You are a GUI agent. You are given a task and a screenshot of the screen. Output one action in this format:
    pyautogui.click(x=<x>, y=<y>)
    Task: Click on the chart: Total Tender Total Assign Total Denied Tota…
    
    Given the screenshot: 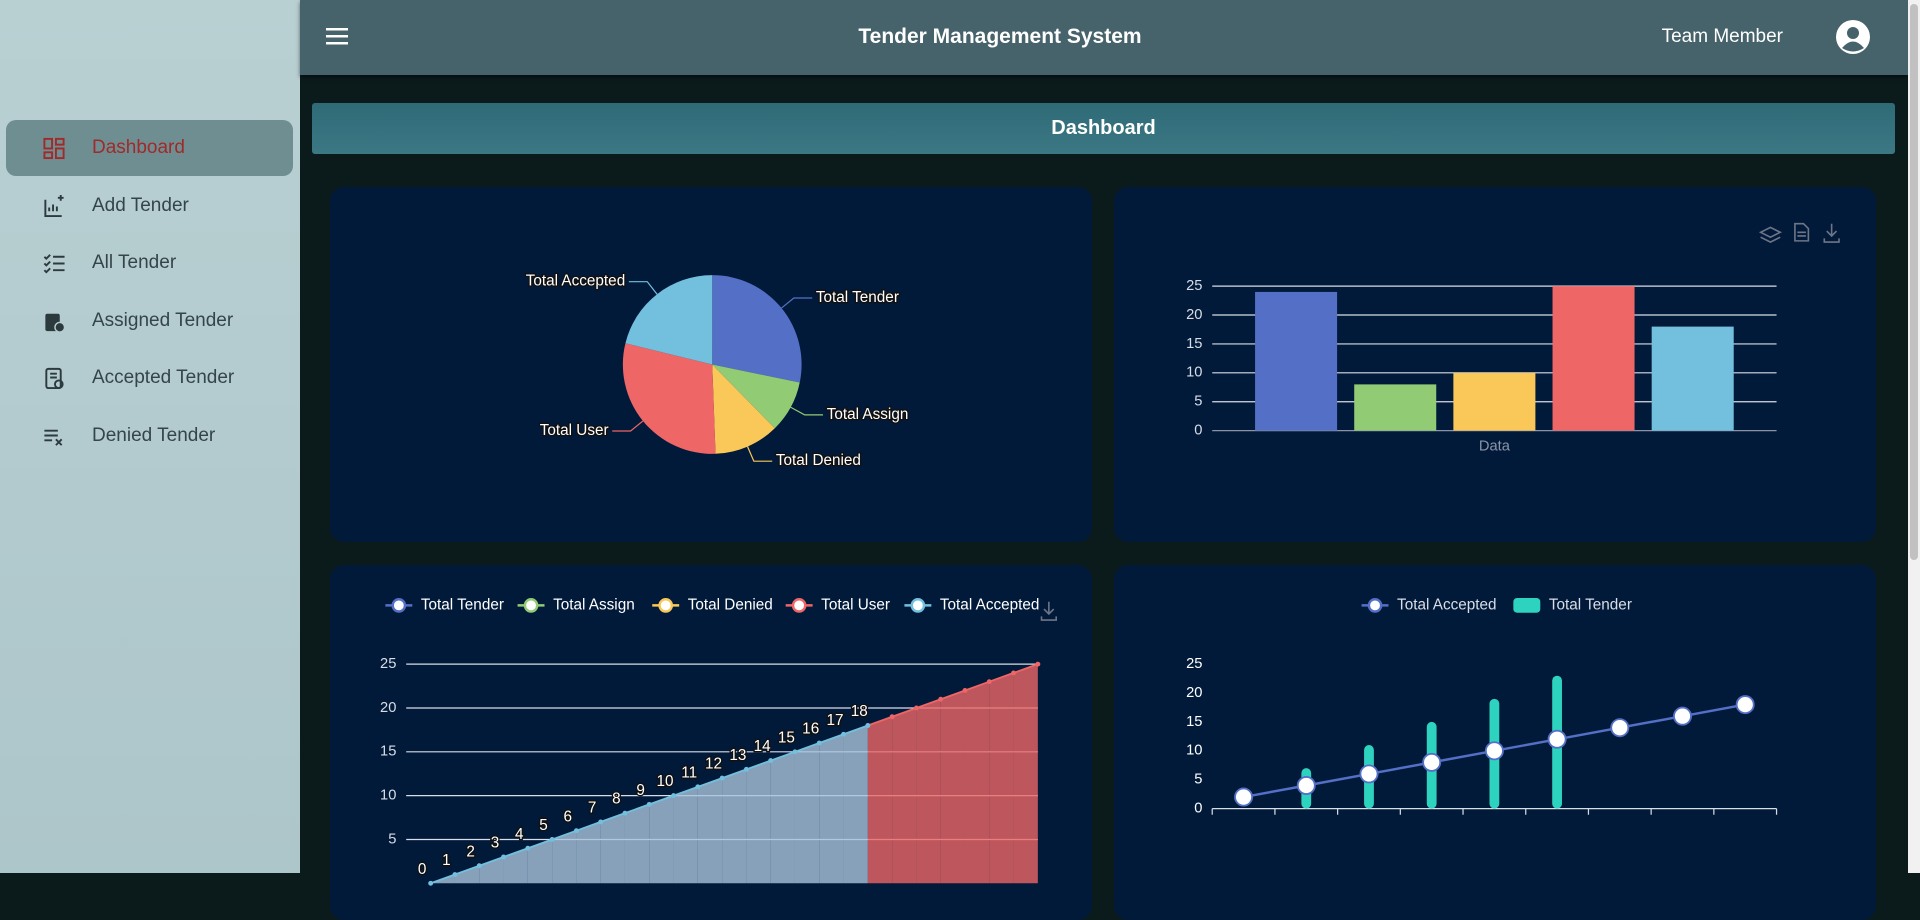 What is the action you would take?
    pyautogui.click(x=719, y=741)
    